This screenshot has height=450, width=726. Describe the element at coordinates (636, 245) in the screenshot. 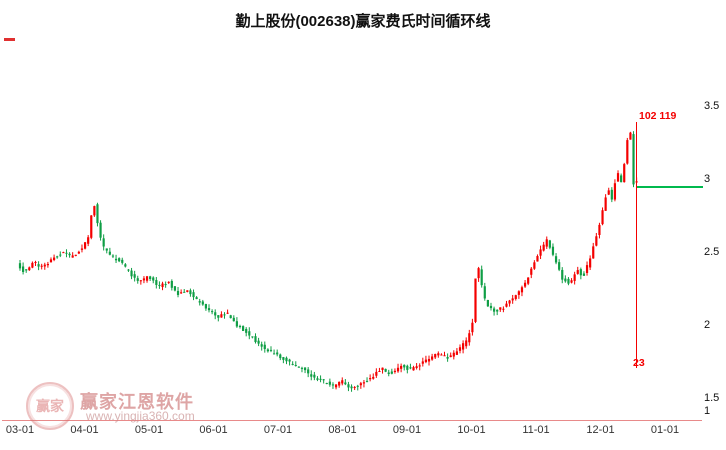

I see `fib-time-cycle-line` at that location.